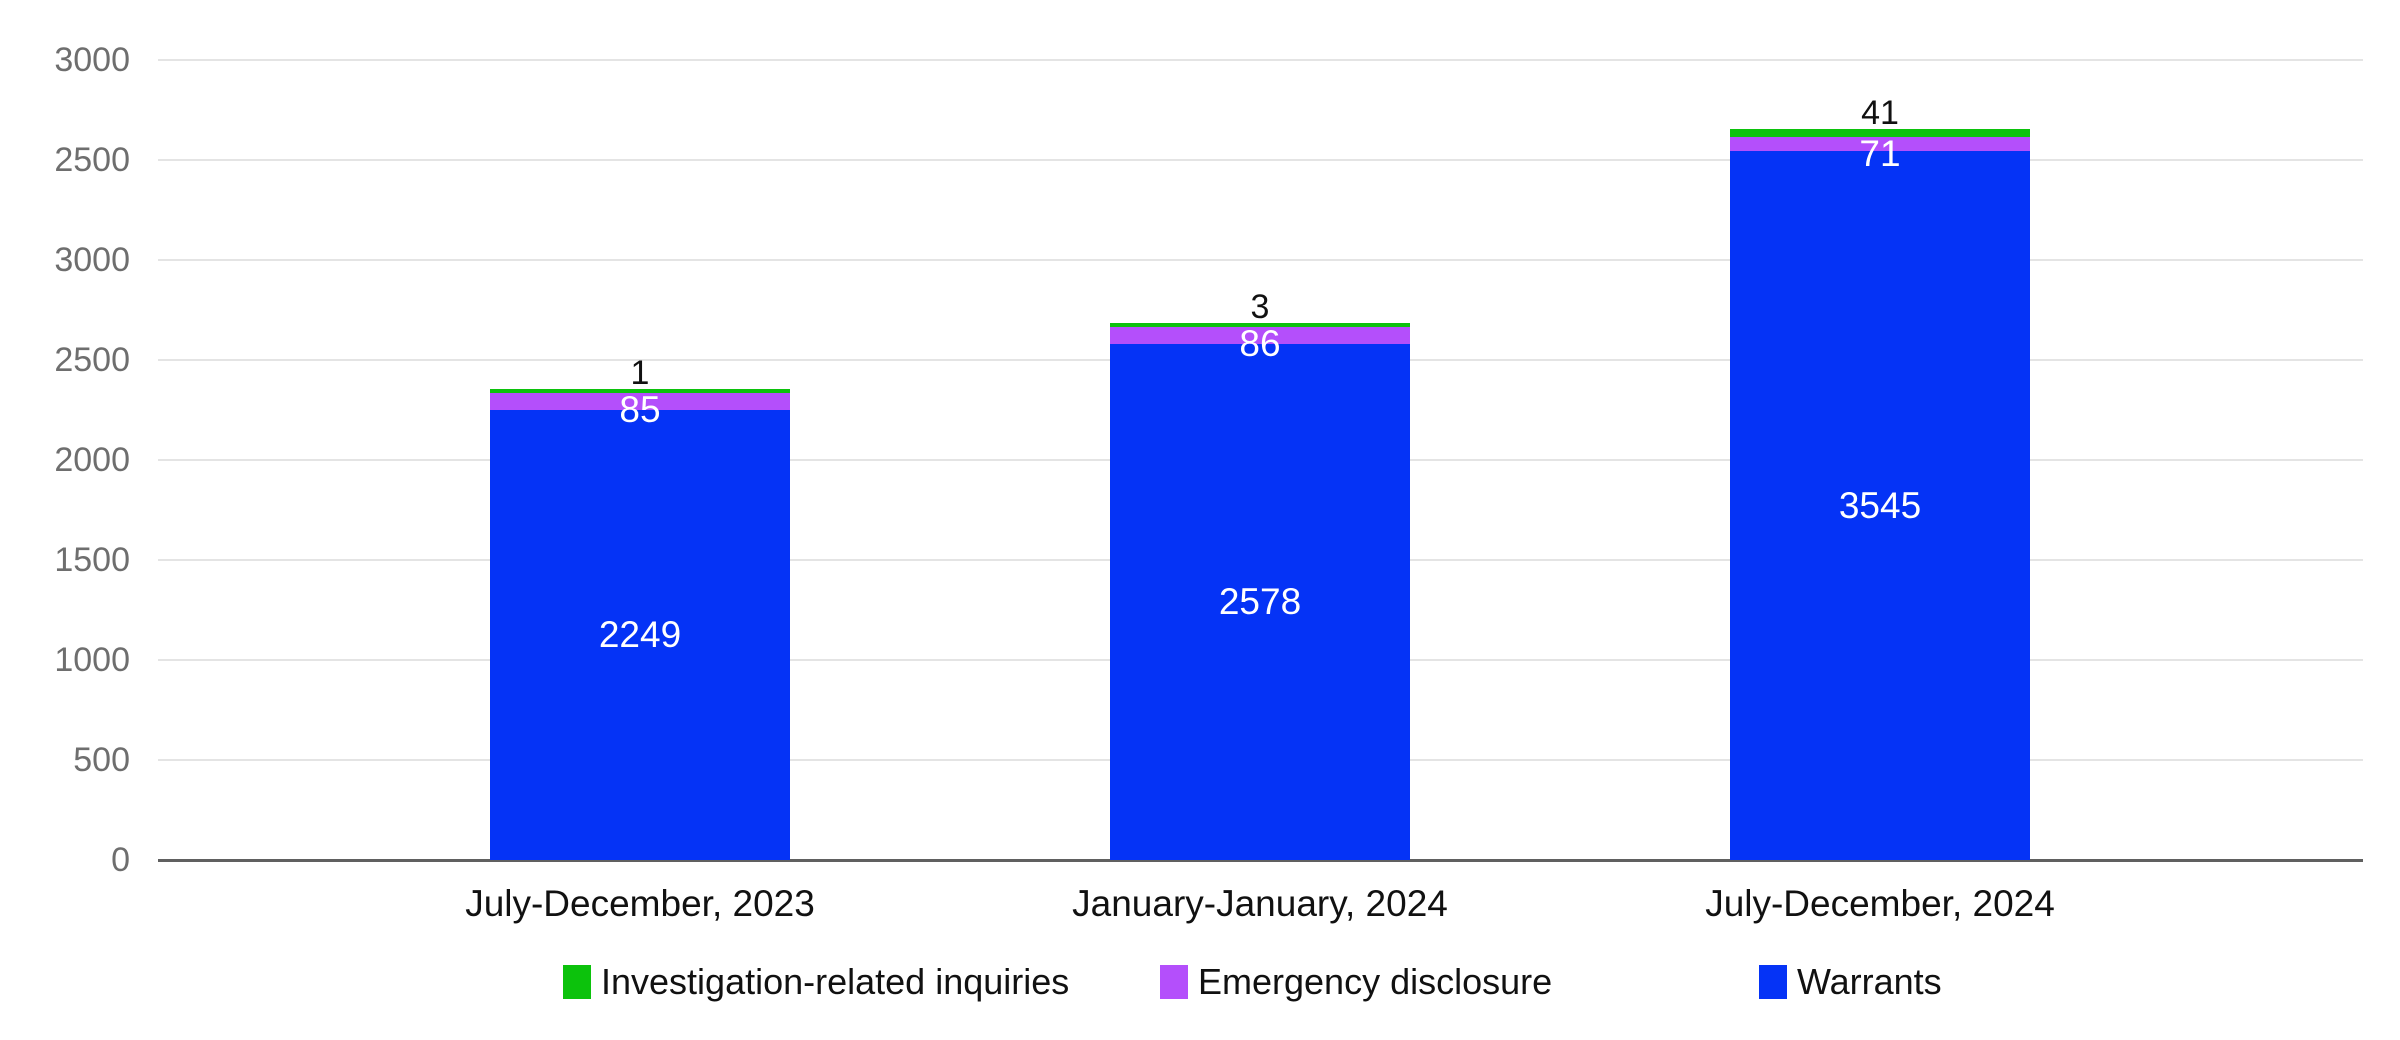 This screenshot has width=2400, height=1040. Describe the element at coordinates (1260, 903) in the screenshot. I see `x-axis-category-label: January-January, 2024` at that location.